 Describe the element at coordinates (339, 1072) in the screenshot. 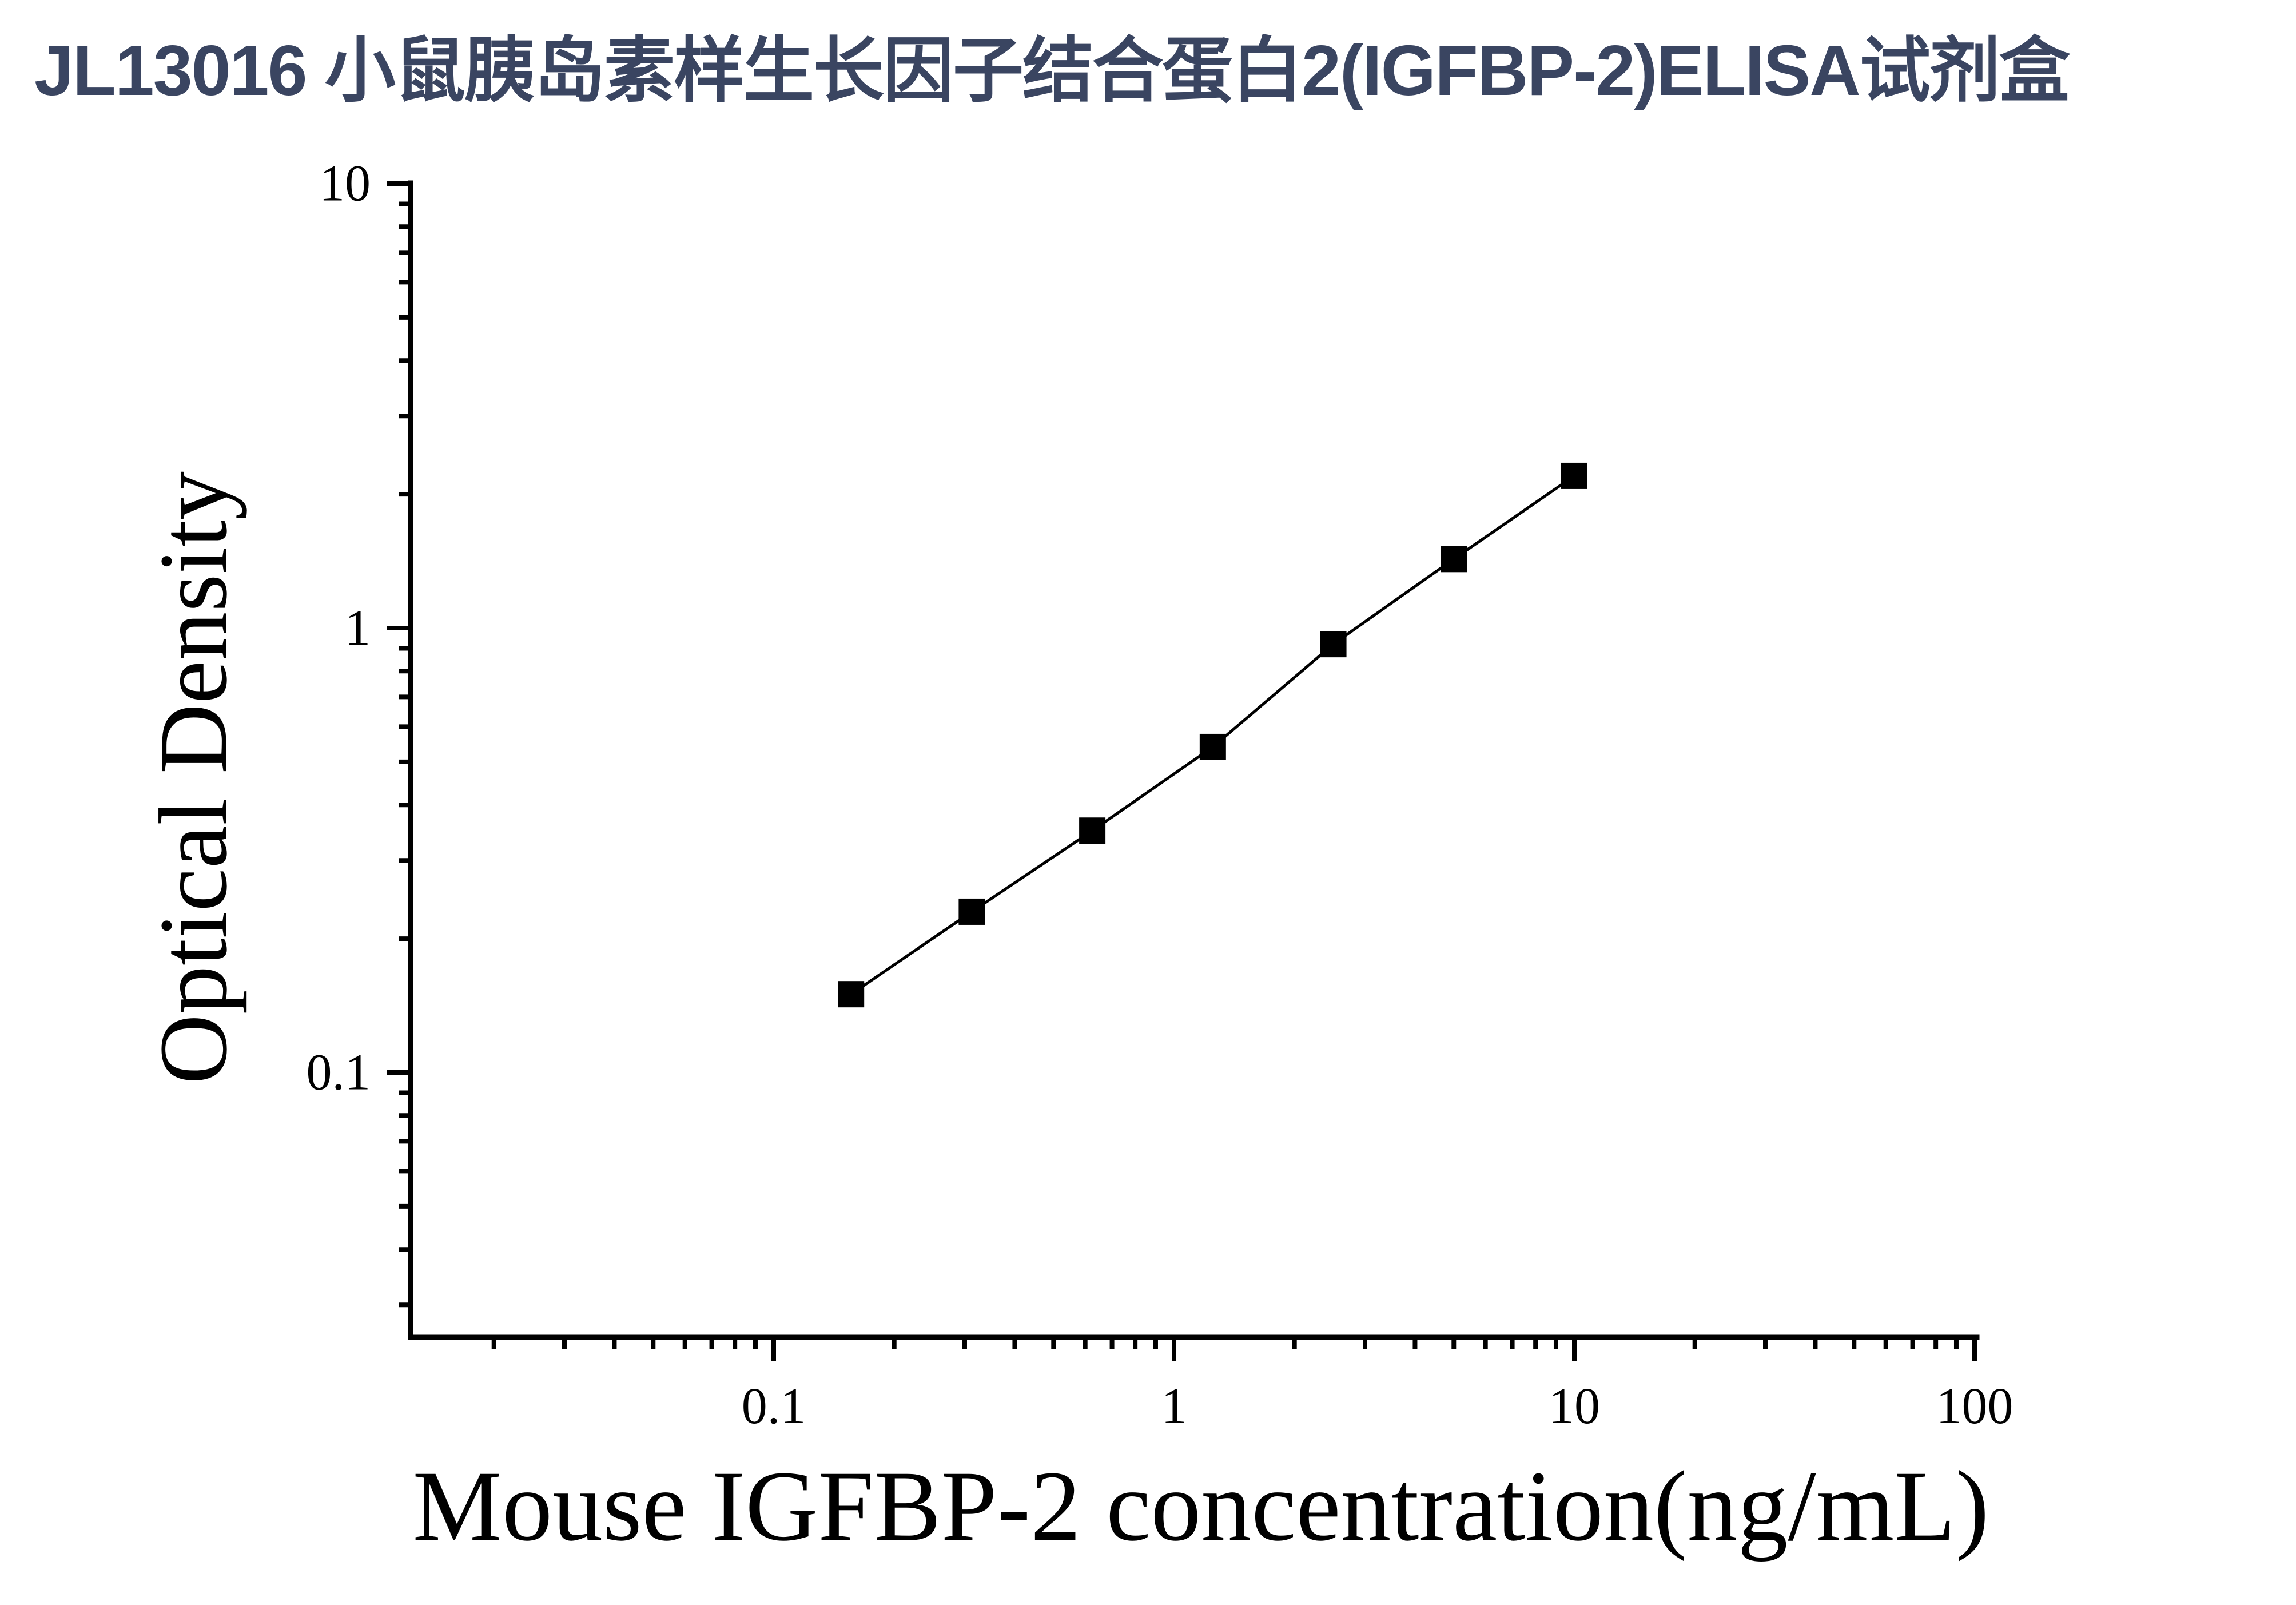

I see `y-tick-label: 0.1` at that location.